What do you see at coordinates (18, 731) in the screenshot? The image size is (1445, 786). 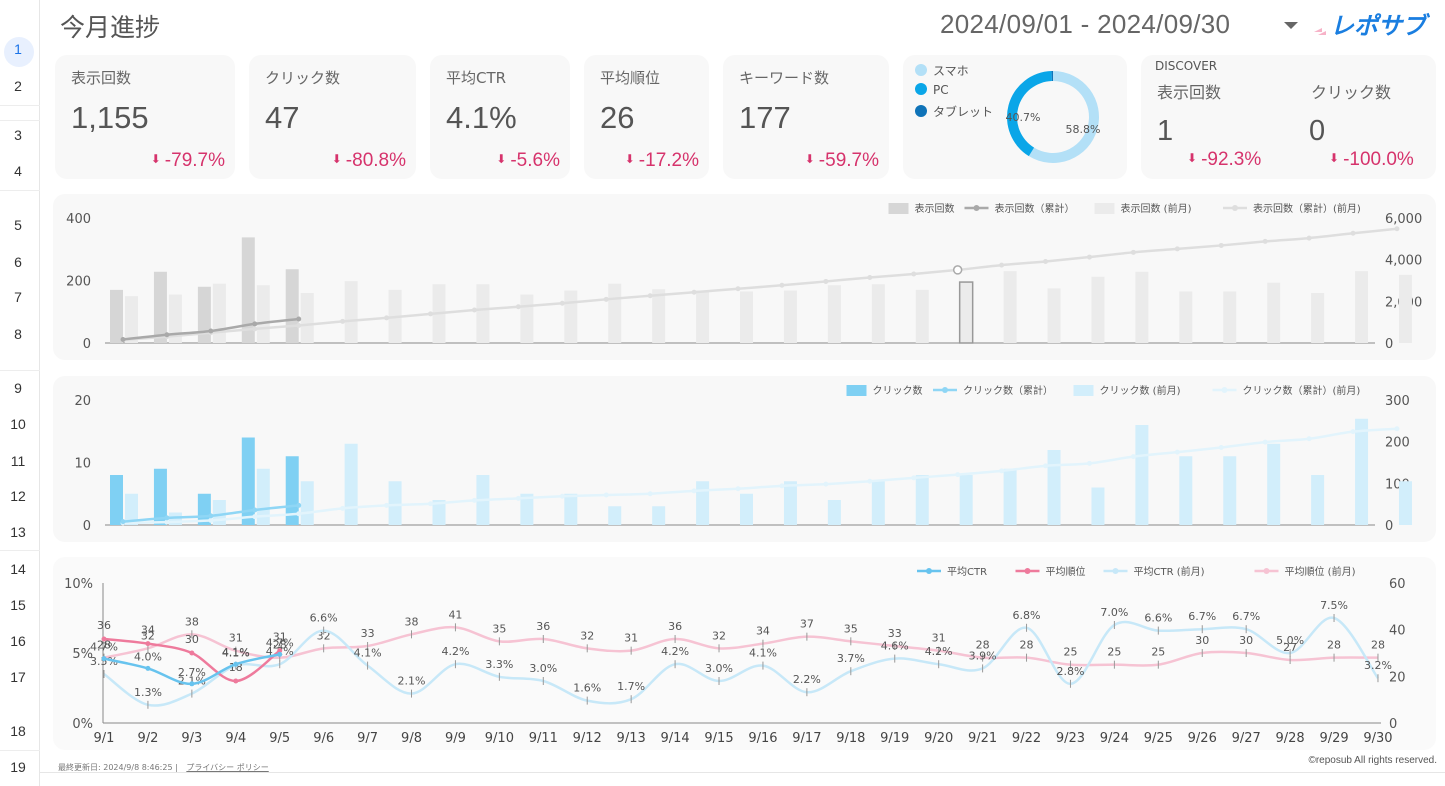 I see `row-number: 18` at bounding box center [18, 731].